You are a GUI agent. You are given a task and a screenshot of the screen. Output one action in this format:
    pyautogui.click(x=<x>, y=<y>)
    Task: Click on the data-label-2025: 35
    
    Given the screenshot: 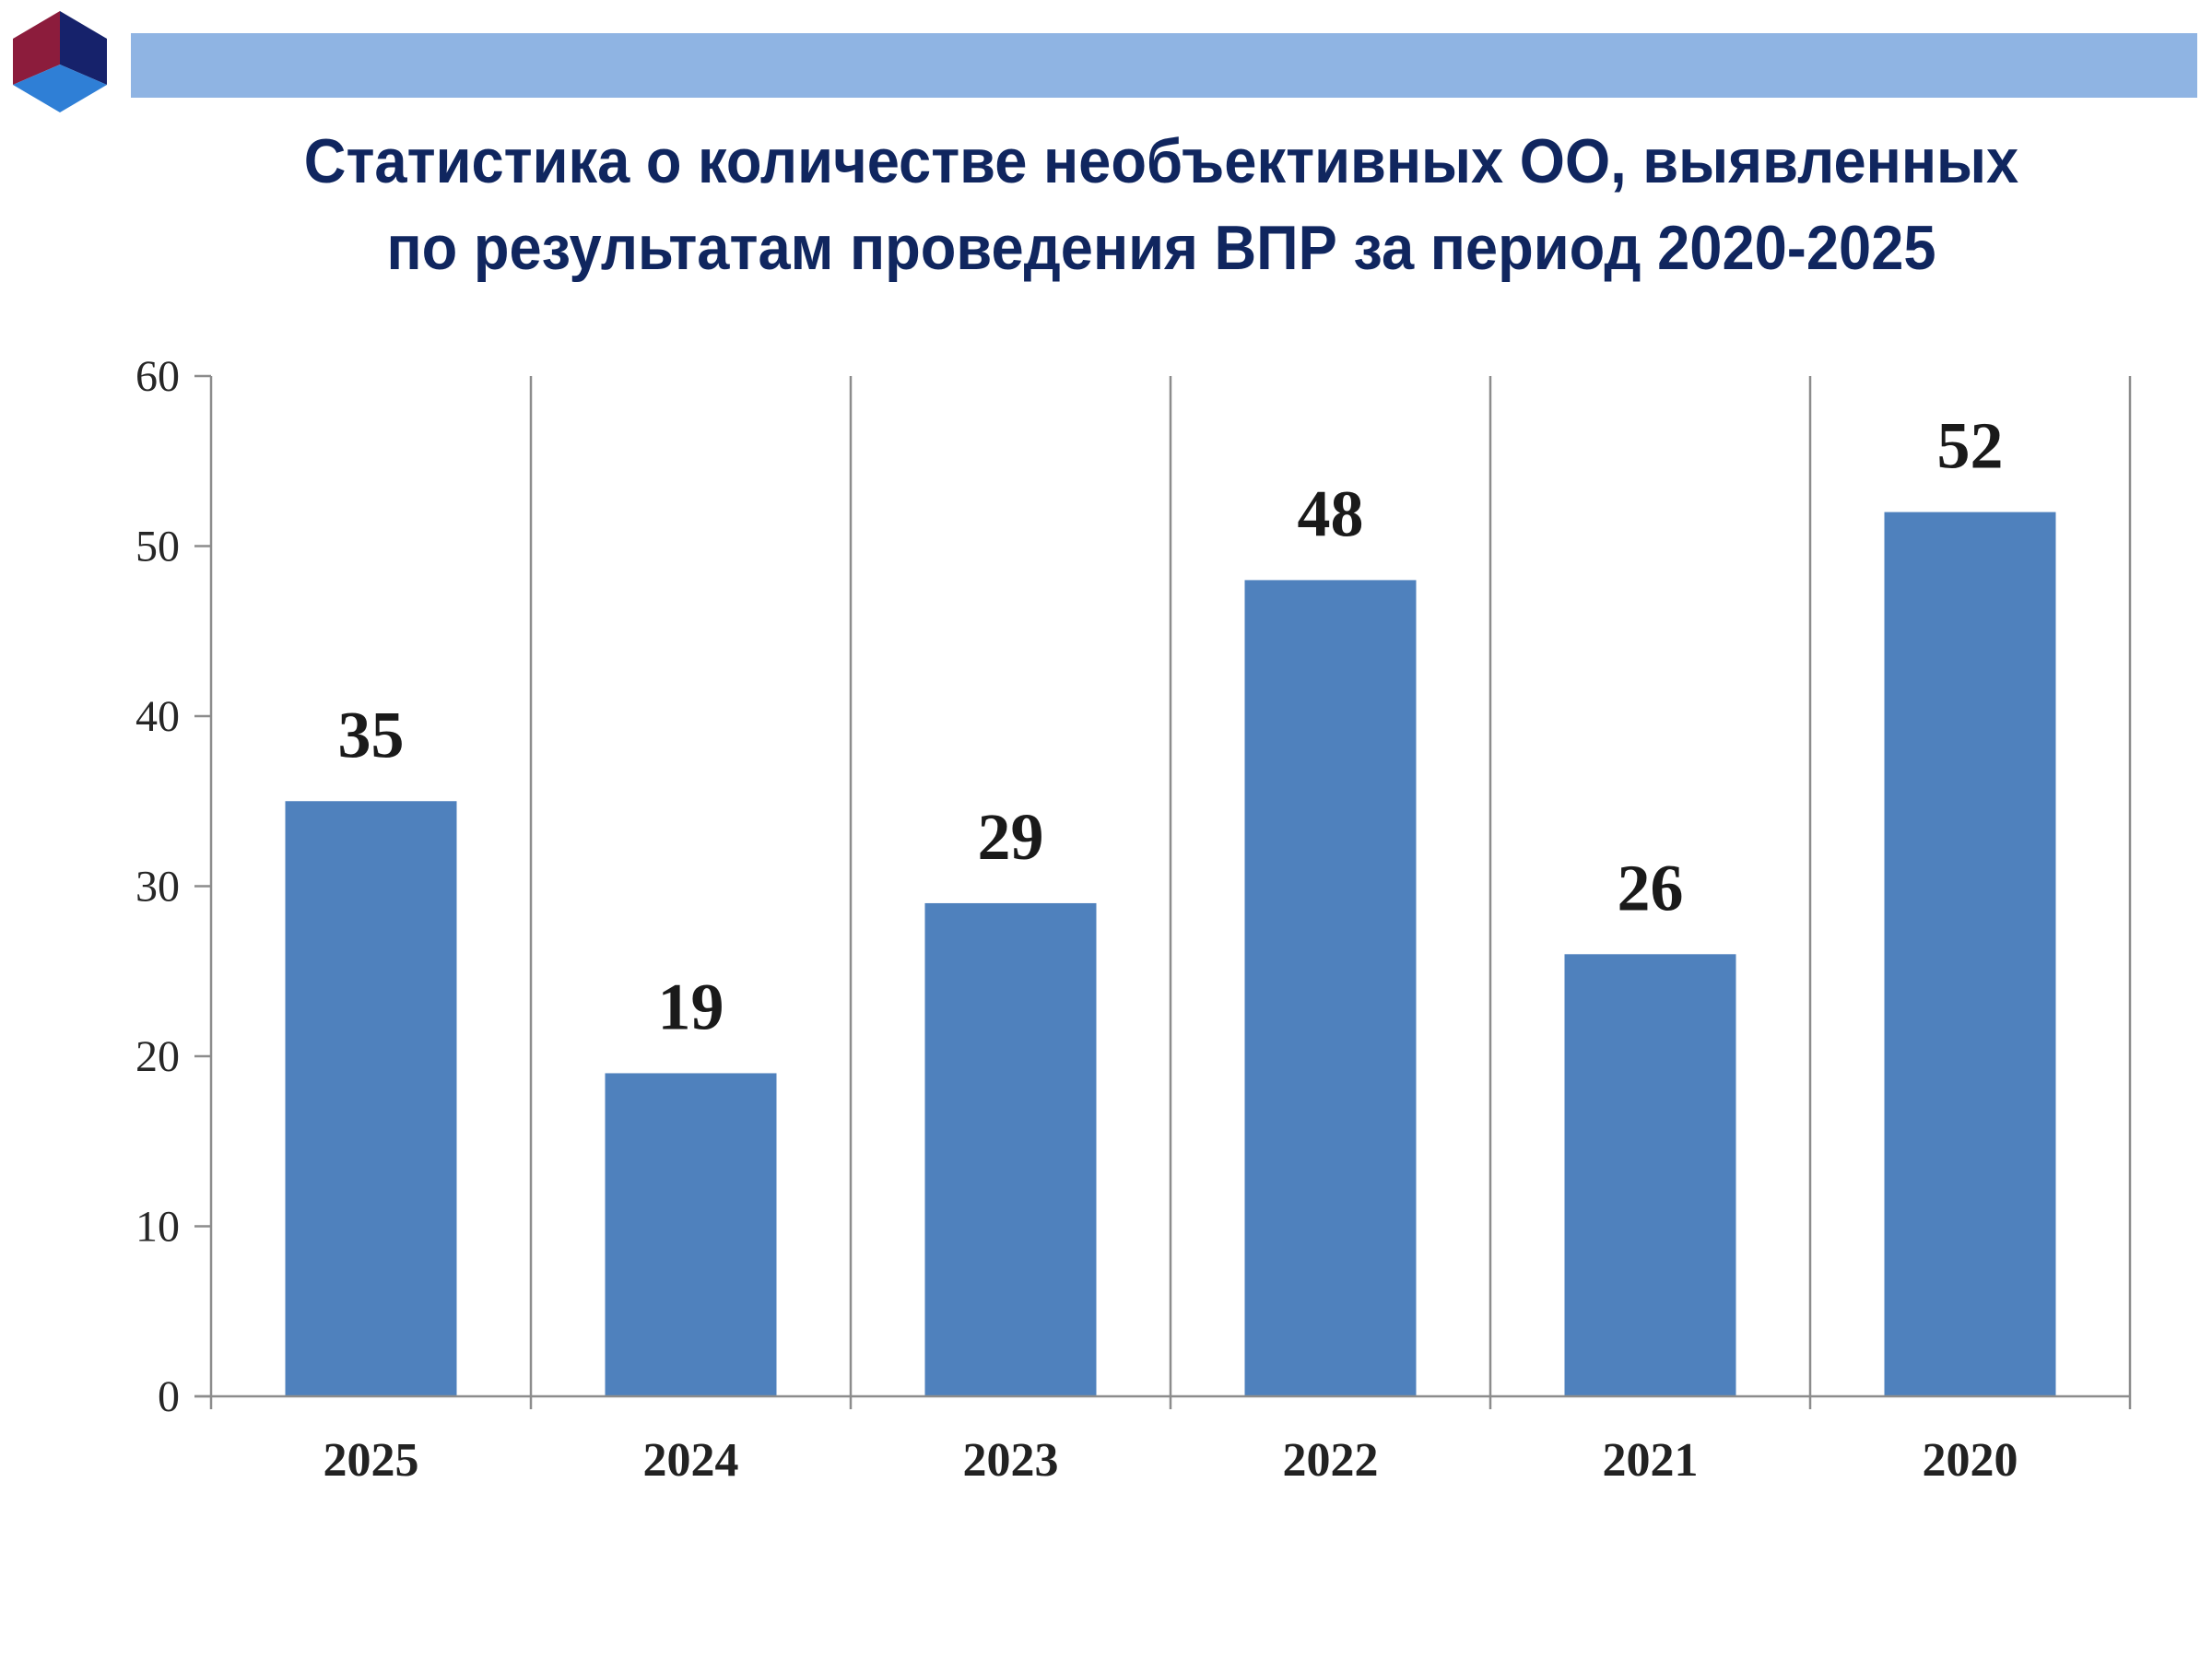 What is the action you would take?
    pyautogui.click(x=371, y=734)
    